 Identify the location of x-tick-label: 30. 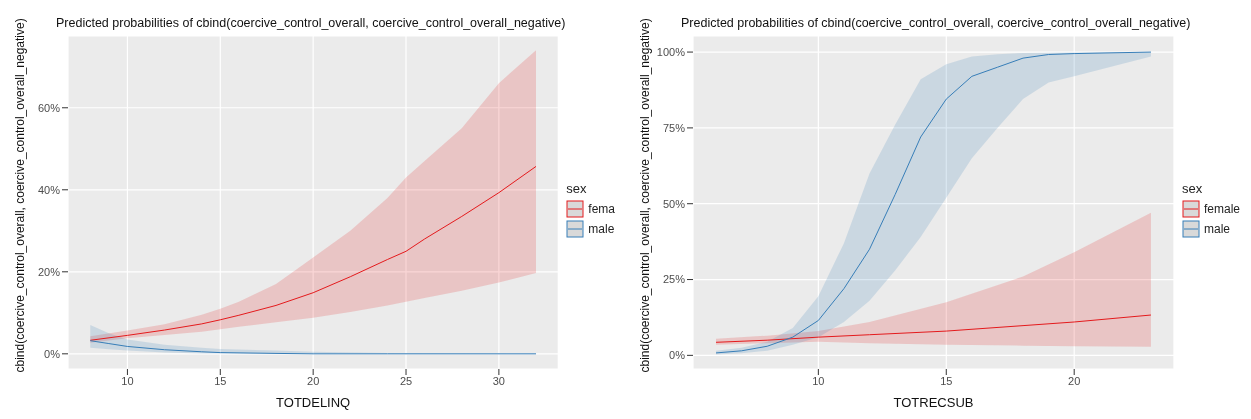
(499, 380).